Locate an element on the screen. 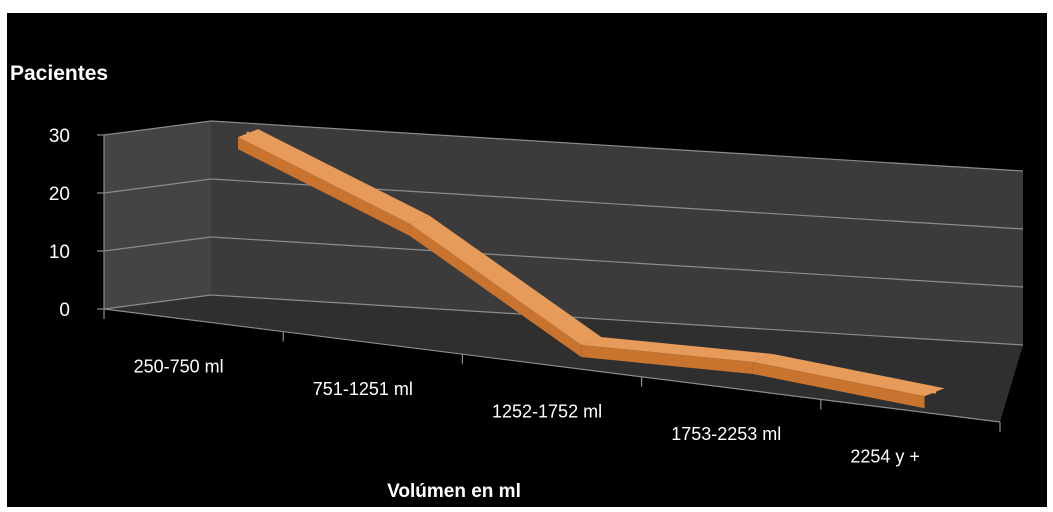 Image resolution: width=1053 pixels, height=512 pixels. y-tick-label-10: 10 is located at coordinates (59, 252).